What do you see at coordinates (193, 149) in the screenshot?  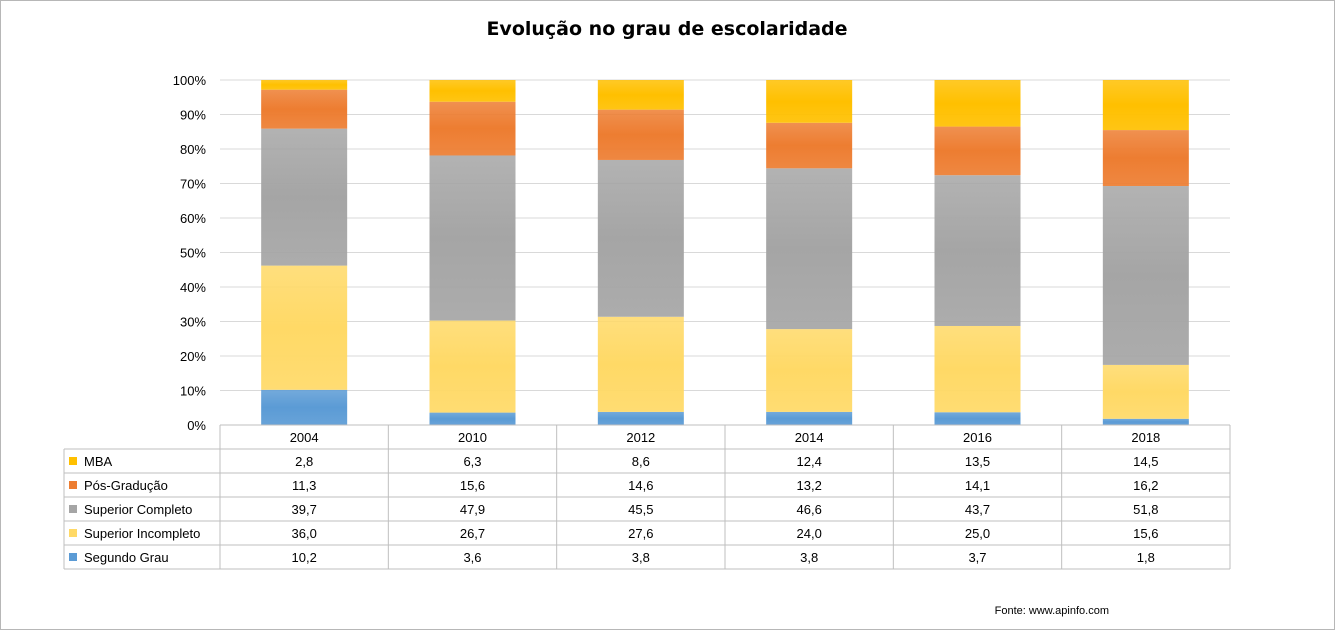 I see `y-tick-label: 80%` at bounding box center [193, 149].